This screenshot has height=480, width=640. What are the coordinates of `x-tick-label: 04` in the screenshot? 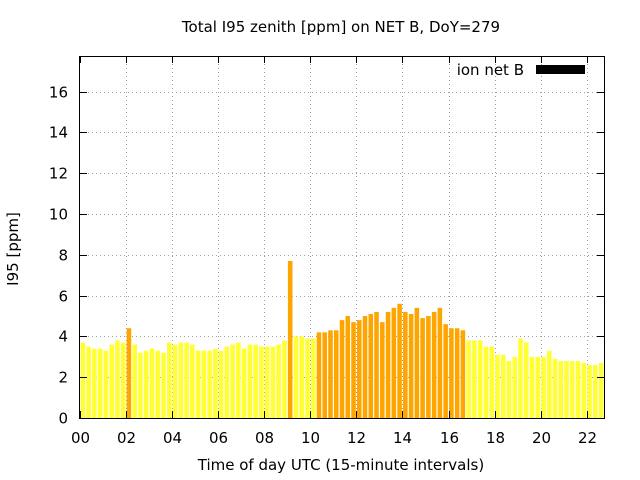 It's located at (172, 438).